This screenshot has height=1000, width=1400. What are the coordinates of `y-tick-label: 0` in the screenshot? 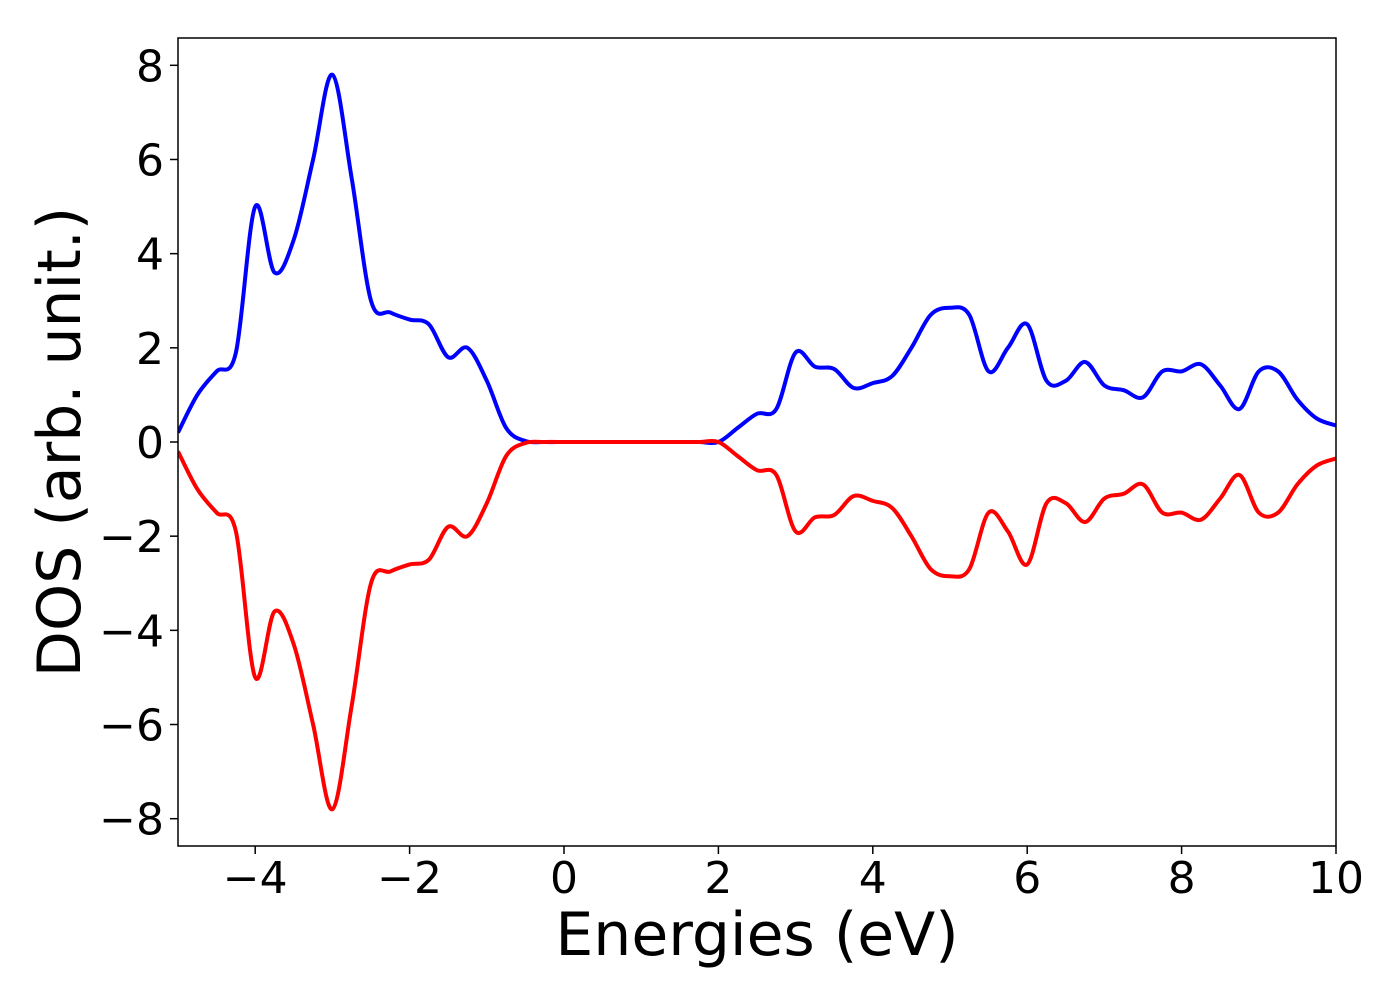 It's located at (150, 443).